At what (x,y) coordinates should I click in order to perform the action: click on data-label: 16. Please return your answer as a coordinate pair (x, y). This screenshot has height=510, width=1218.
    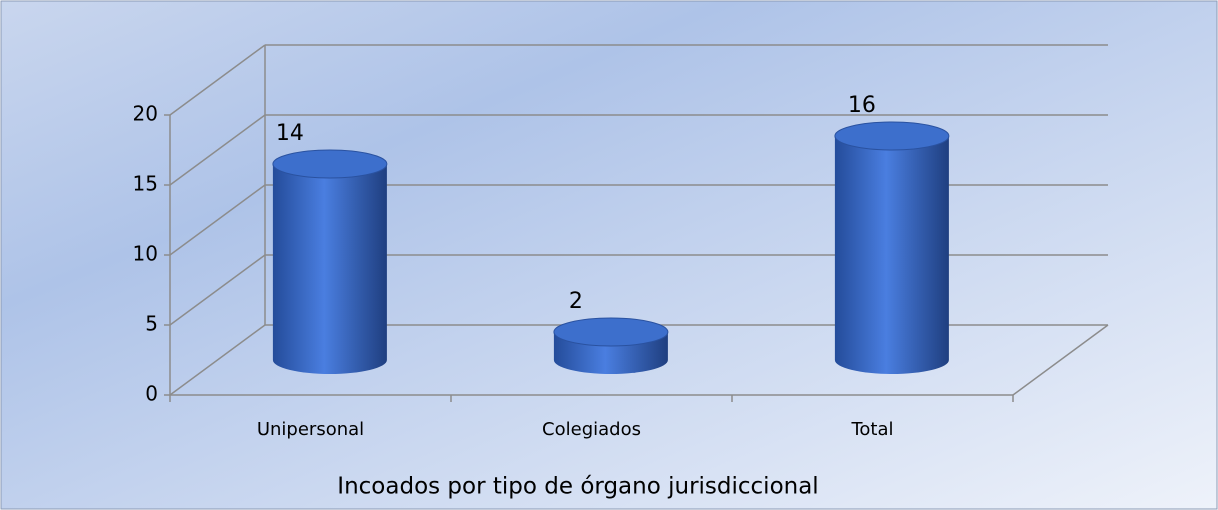
    Looking at the image, I should click on (862, 105).